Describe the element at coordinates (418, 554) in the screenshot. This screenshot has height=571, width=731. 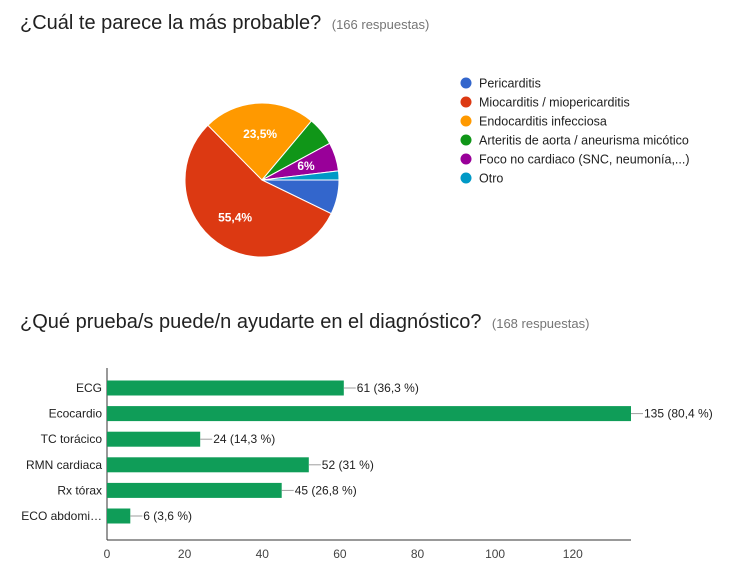
I see `x-tick-label-4: 80` at that location.